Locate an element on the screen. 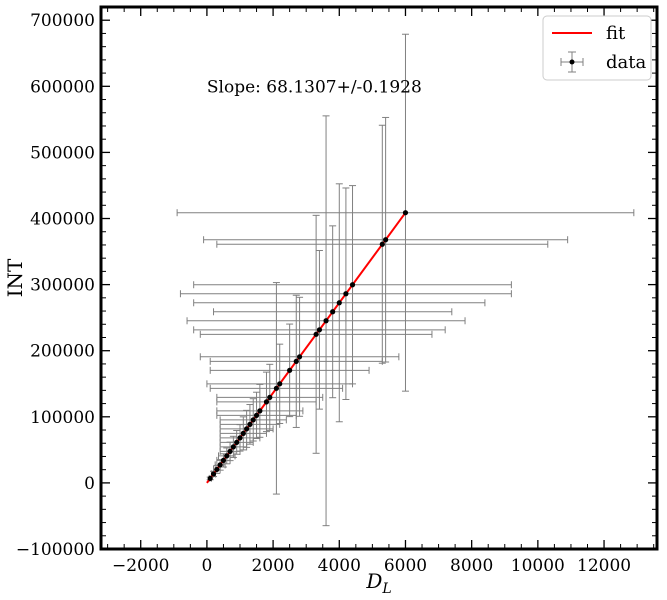 The width and height of the screenshot is (667, 600). x-tick-label: 4000 is located at coordinates (339, 566).